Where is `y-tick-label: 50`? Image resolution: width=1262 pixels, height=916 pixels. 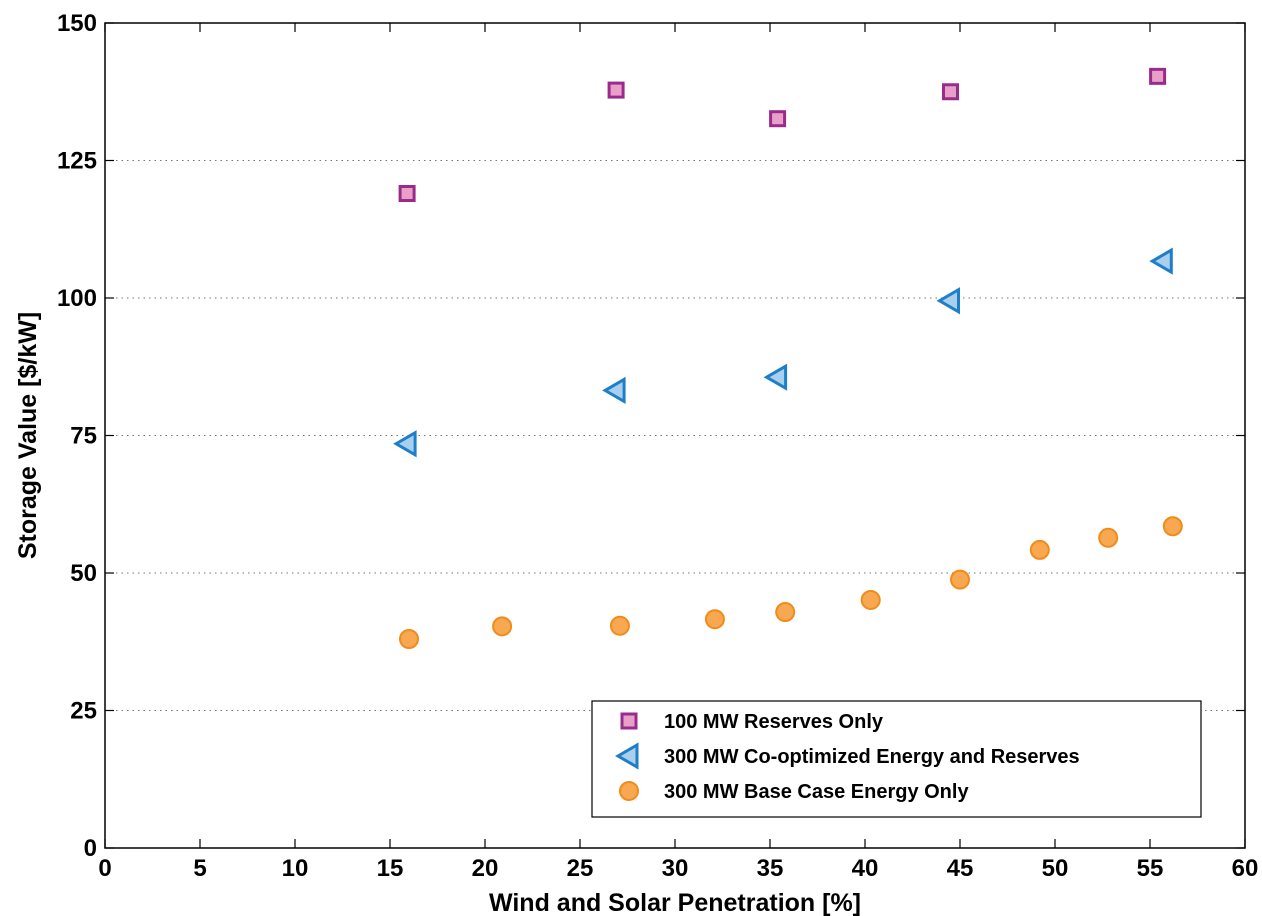 y-tick-label: 50 is located at coordinates (83, 573).